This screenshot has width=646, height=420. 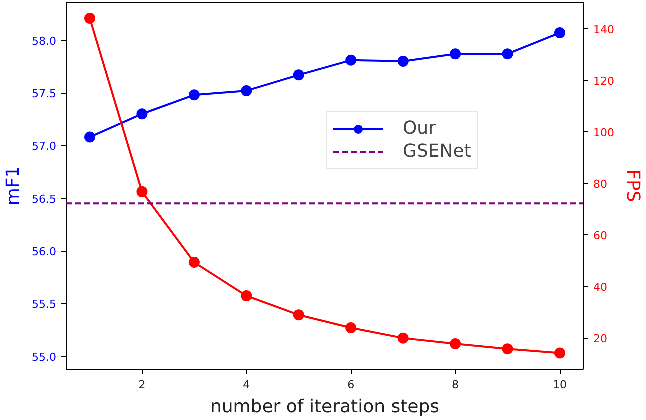 What do you see at coordinates (601, 339) in the screenshot?
I see `y2-tick-label: 20` at bounding box center [601, 339].